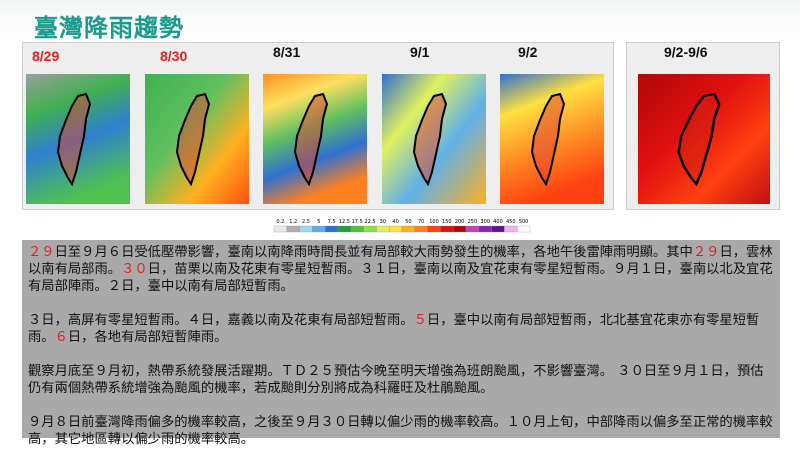  I want to click on colorbar-label: 7.5, so click(332, 222).